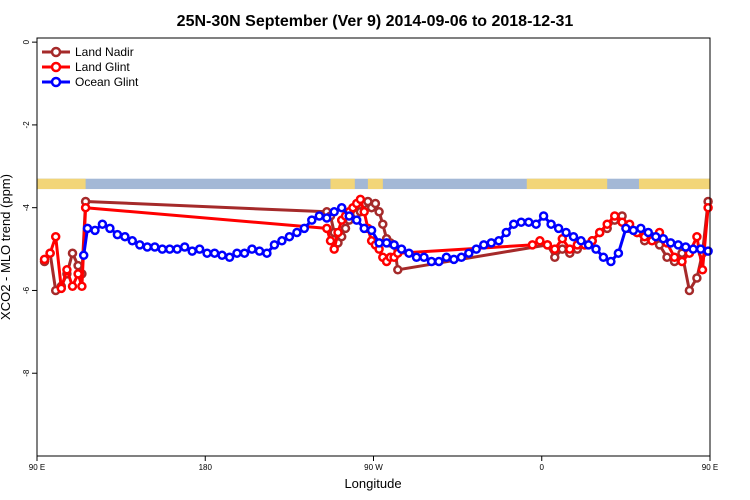 The width and height of the screenshot is (750, 500). What do you see at coordinates (6, 247) in the screenshot?
I see `y-axis-label: XCO2 - MLO trend (ppm)` at bounding box center [6, 247].